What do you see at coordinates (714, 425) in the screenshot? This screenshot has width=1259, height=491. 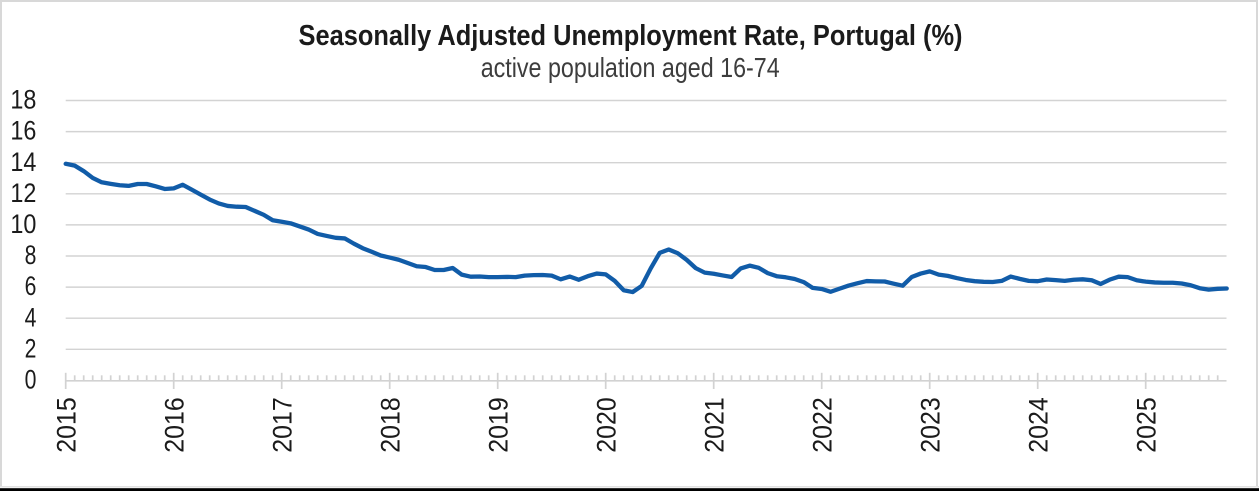 I see `svg-text: 2021` at bounding box center [714, 425].